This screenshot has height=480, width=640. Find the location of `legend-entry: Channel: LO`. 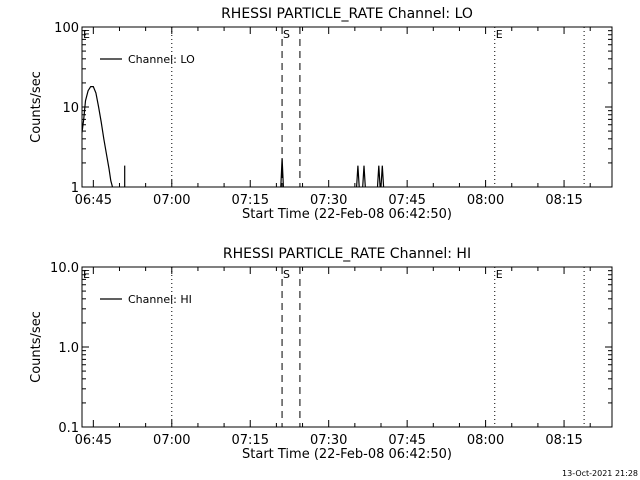

legend-entry: Channel: LO is located at coordinates (161, 59).